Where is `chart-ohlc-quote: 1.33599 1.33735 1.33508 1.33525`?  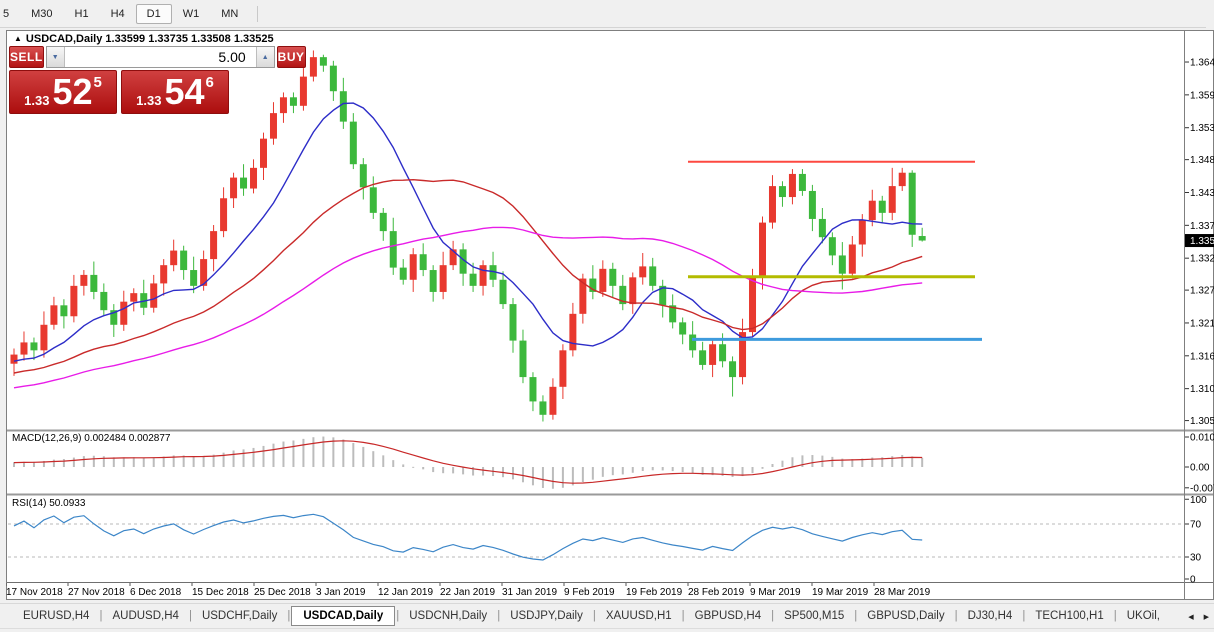 chart-ohlc-quote: 1.33599 1.33735 1.33508 1.33525 is located at coordinates (189, 39).